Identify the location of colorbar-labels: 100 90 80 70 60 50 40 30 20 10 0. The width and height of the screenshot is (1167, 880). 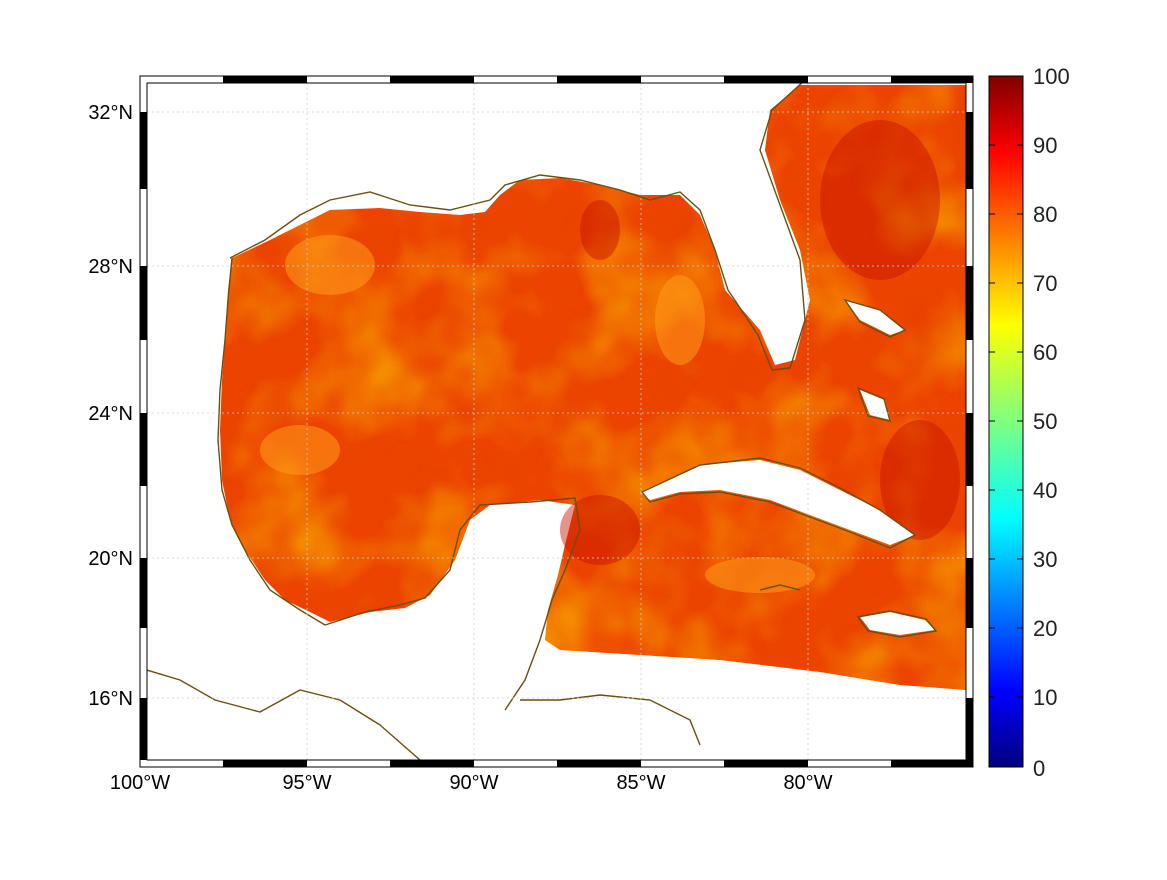
(1051, 422).